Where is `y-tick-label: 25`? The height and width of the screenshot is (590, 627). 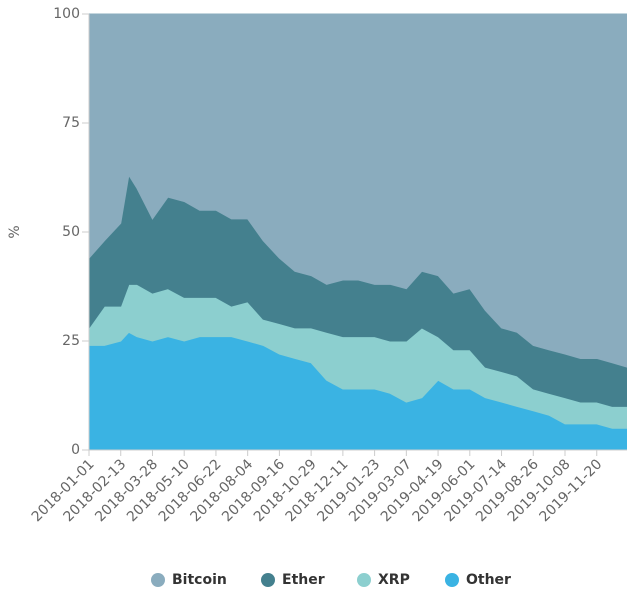 y-tick-label: 25 is located at coordinates (71, 341).